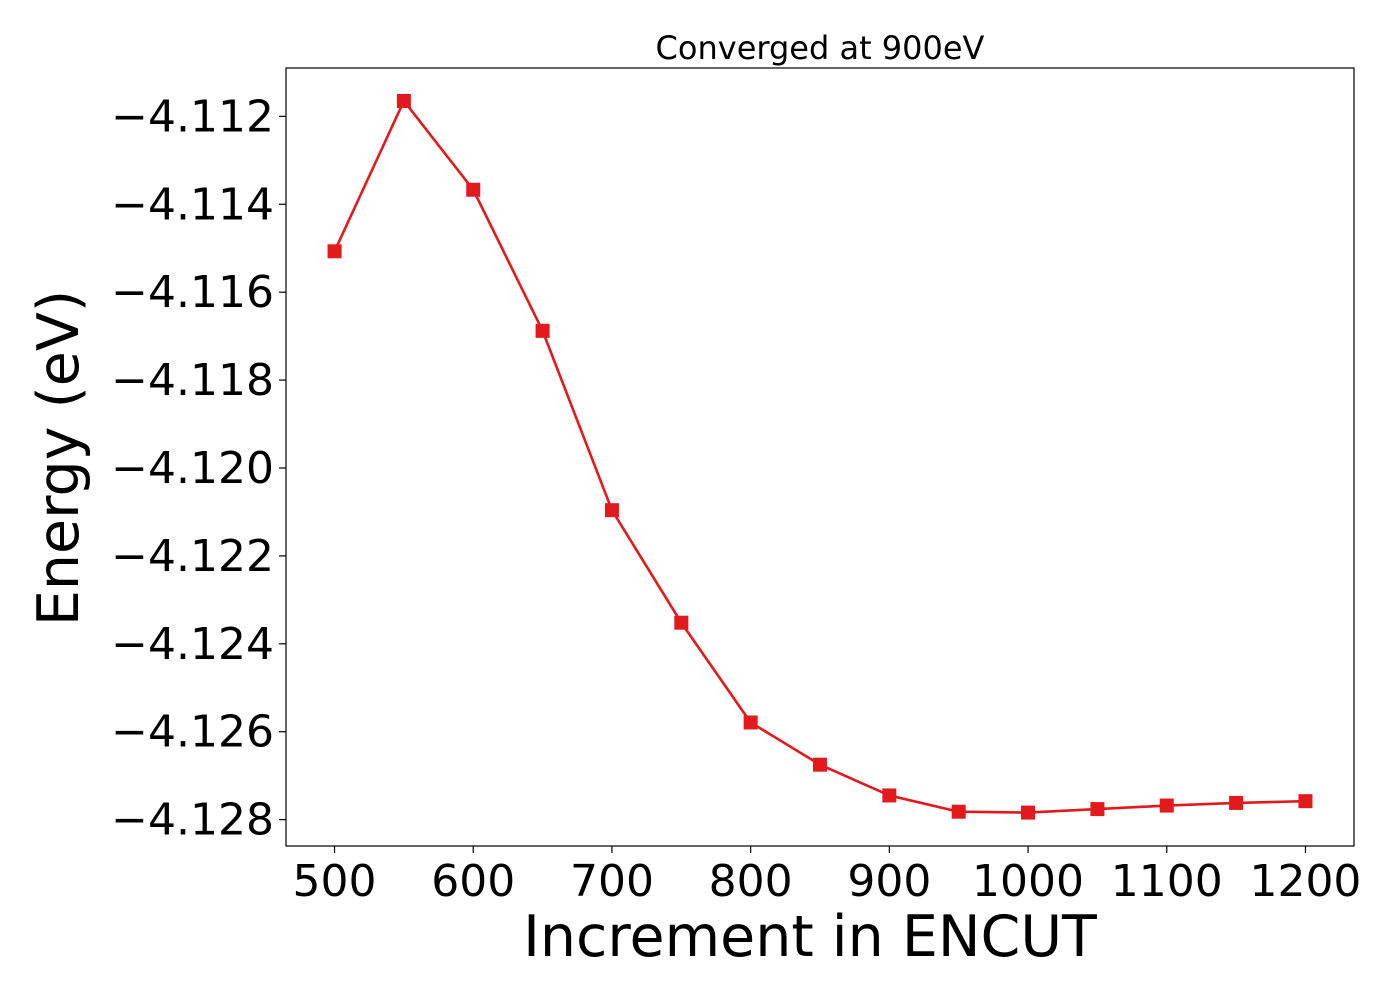 This screenshot has width=1400, height=1000. What do you see at coordinates (192, 732) in the screenshot?
I see `y-tick-label: −4.126` at bounding box center [192, 732].